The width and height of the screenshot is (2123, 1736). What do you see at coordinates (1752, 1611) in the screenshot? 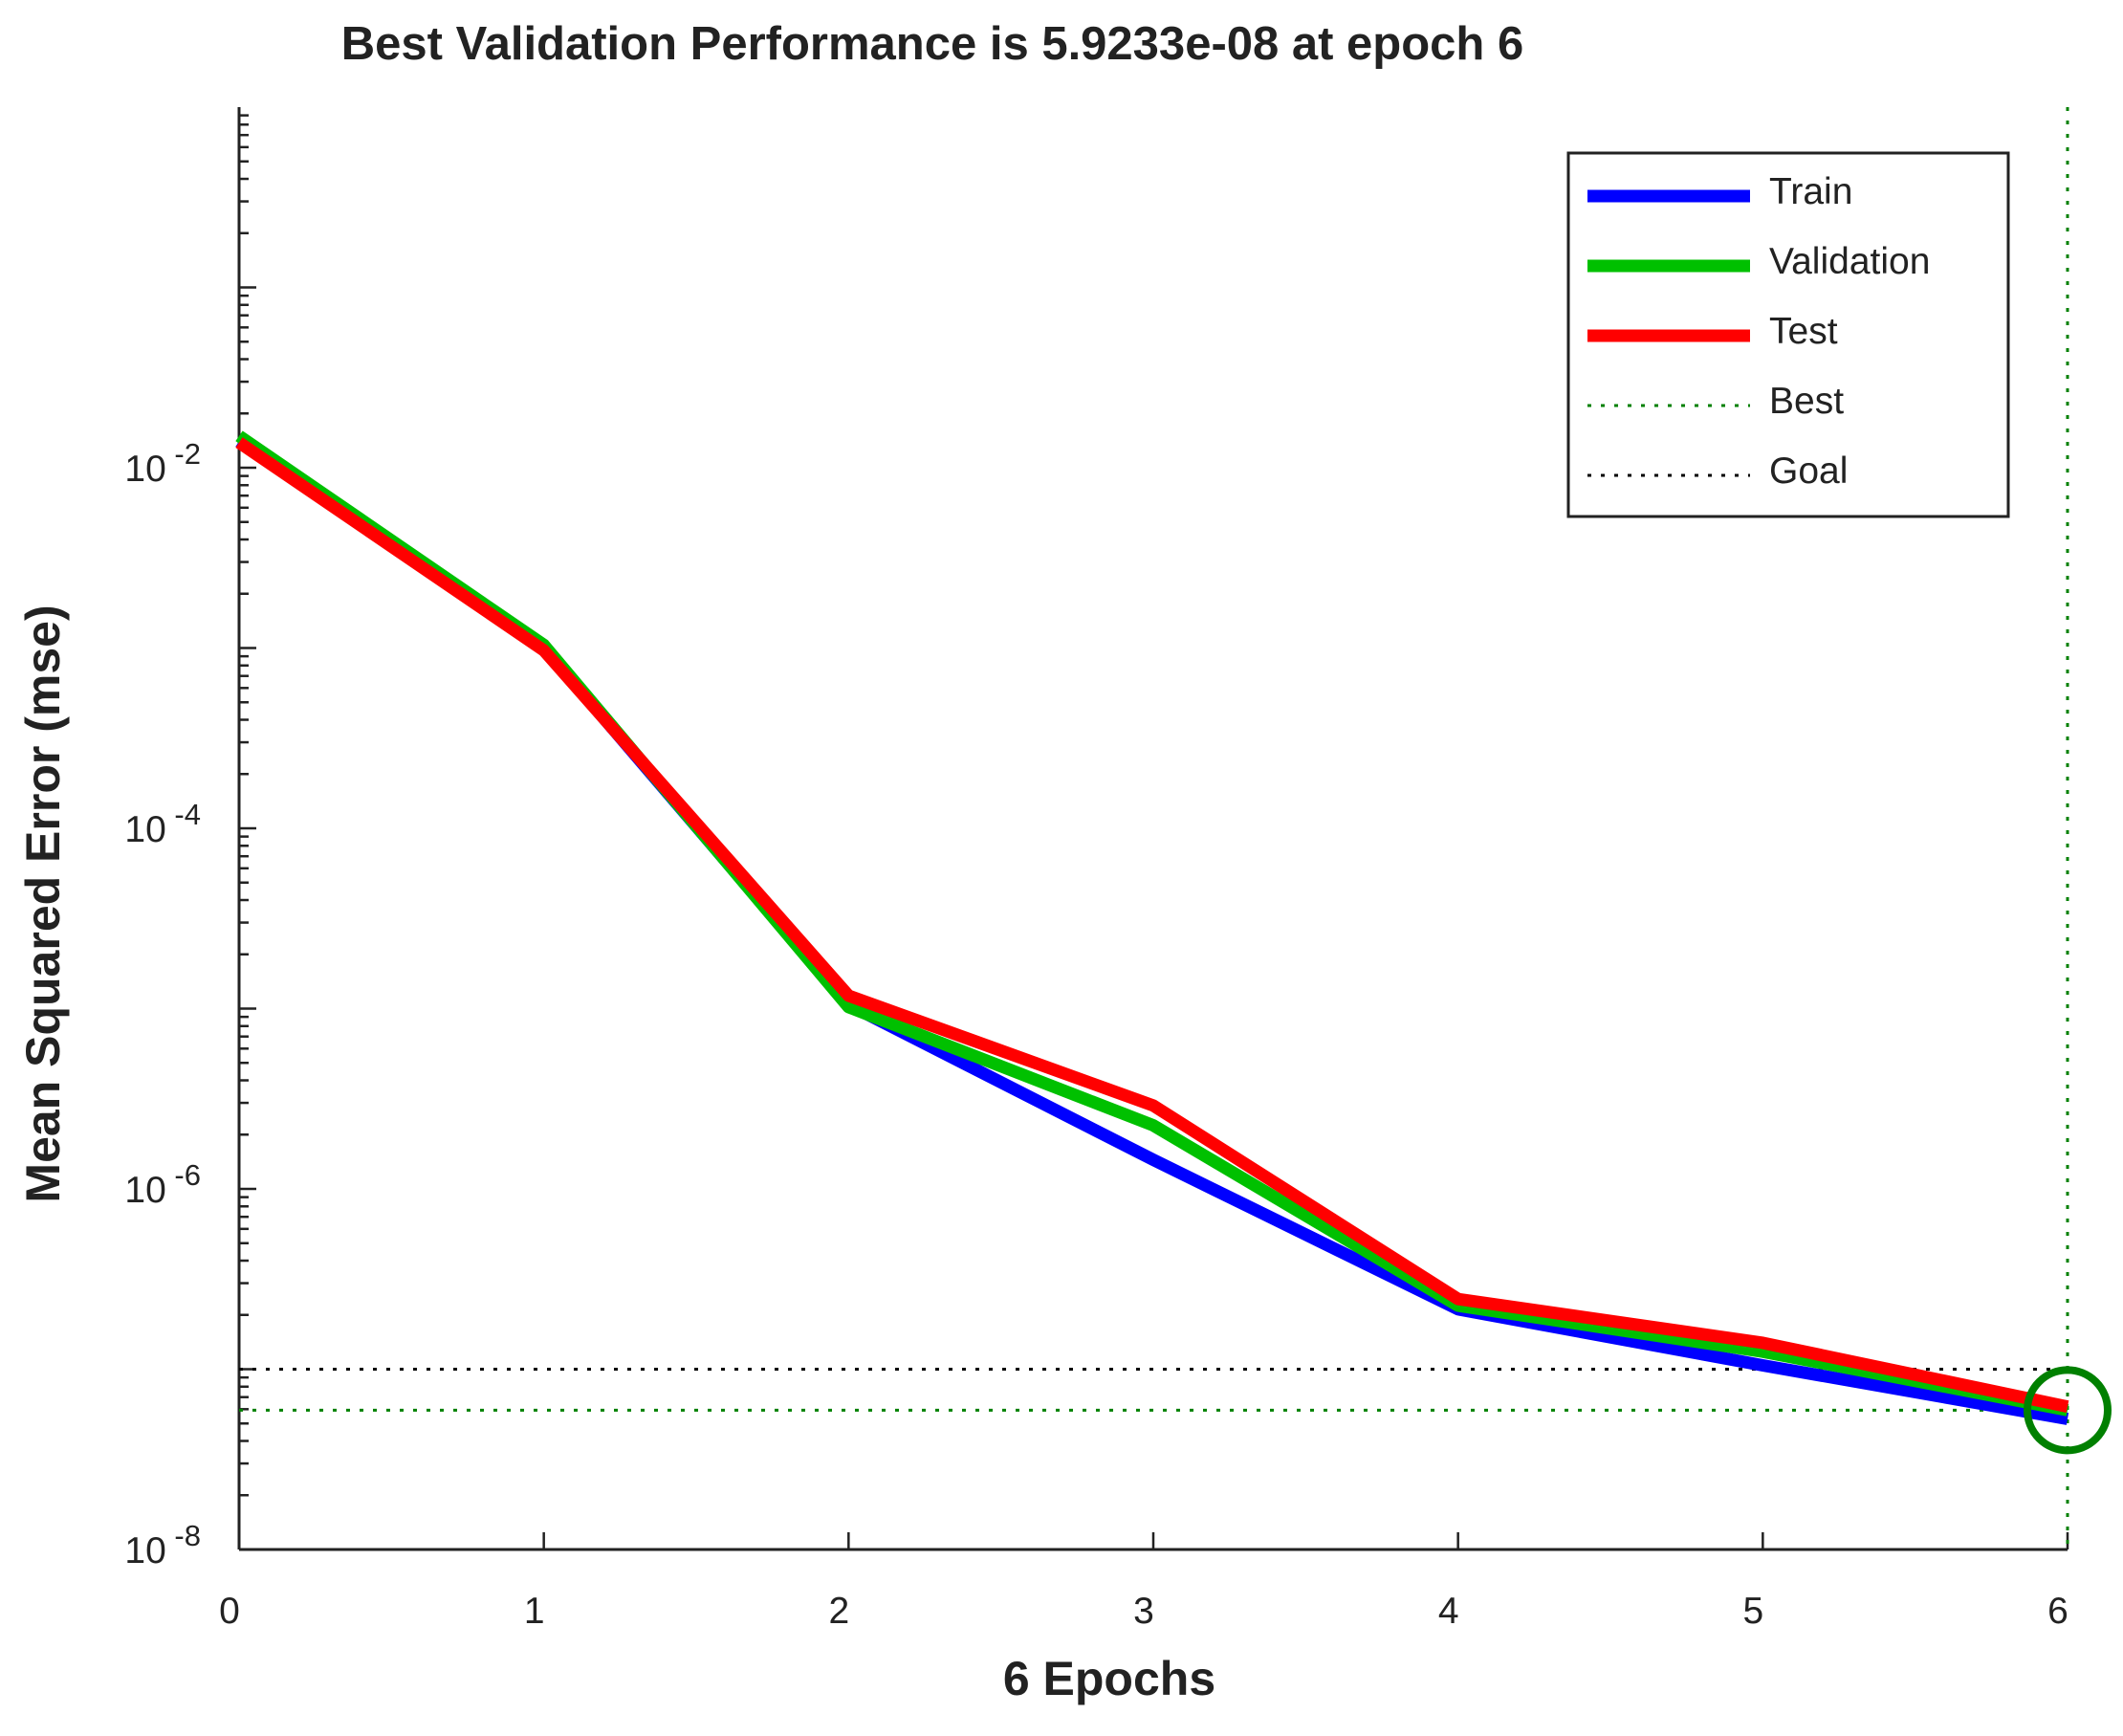
I see `x-tick-label: 5` at bounding box center [1752, 1611].